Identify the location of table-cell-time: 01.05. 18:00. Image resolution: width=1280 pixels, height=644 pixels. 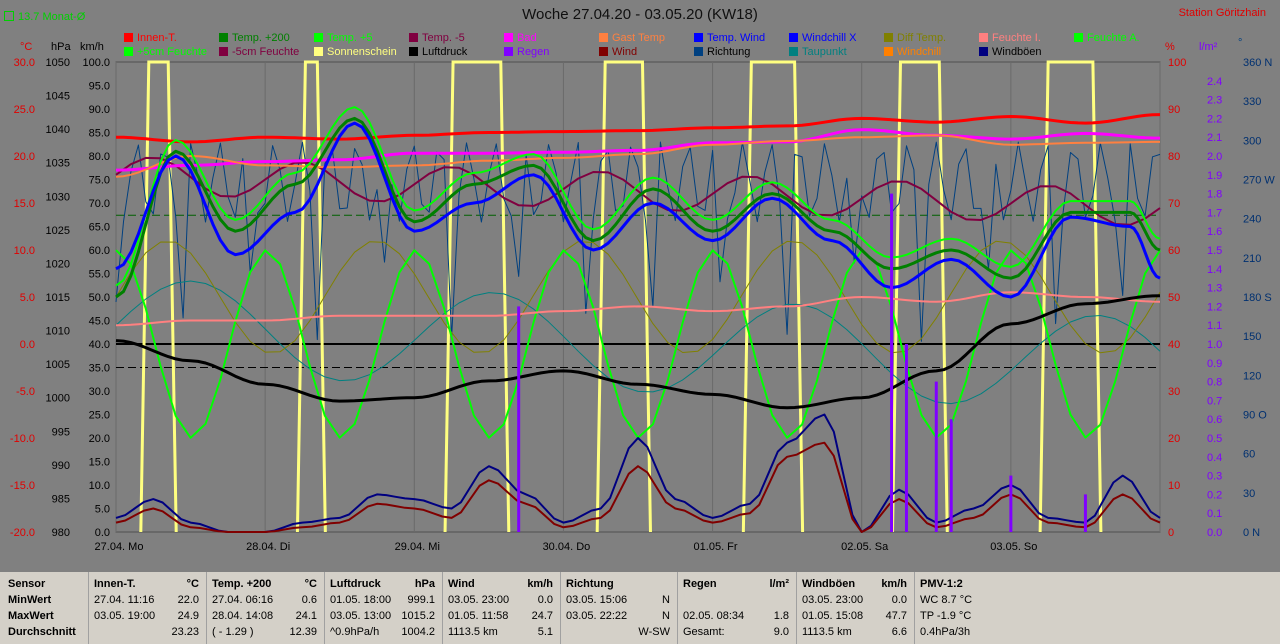
(361, 600).